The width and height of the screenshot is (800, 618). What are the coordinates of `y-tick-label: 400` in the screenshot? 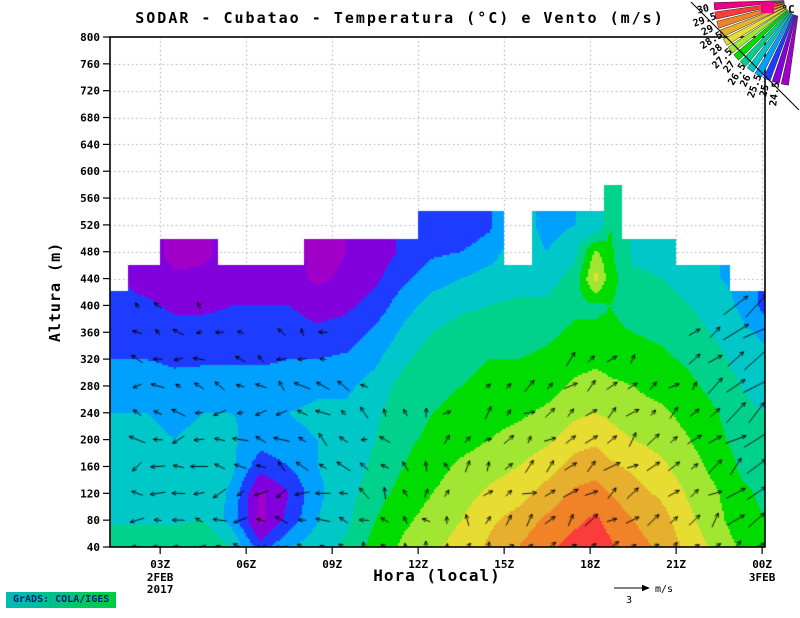 It's located at (90, 305).